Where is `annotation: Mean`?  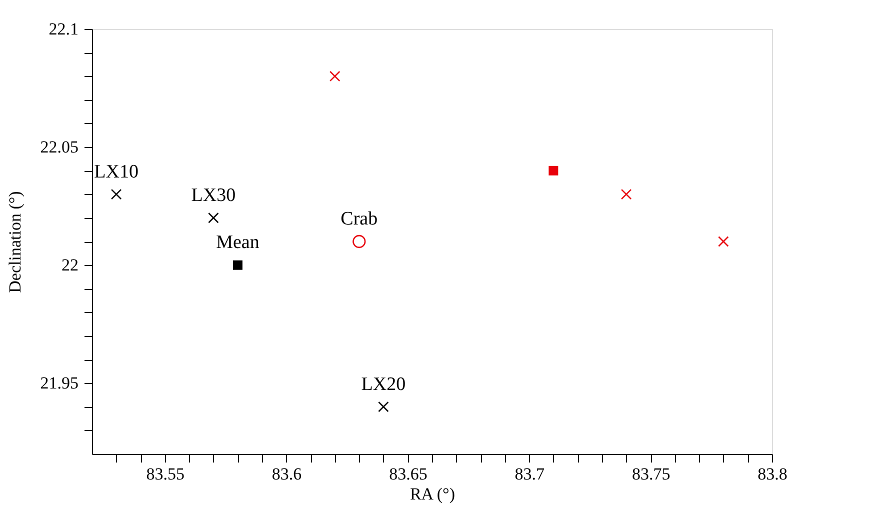
annotation: Mean is located at coordinates (238, 243).